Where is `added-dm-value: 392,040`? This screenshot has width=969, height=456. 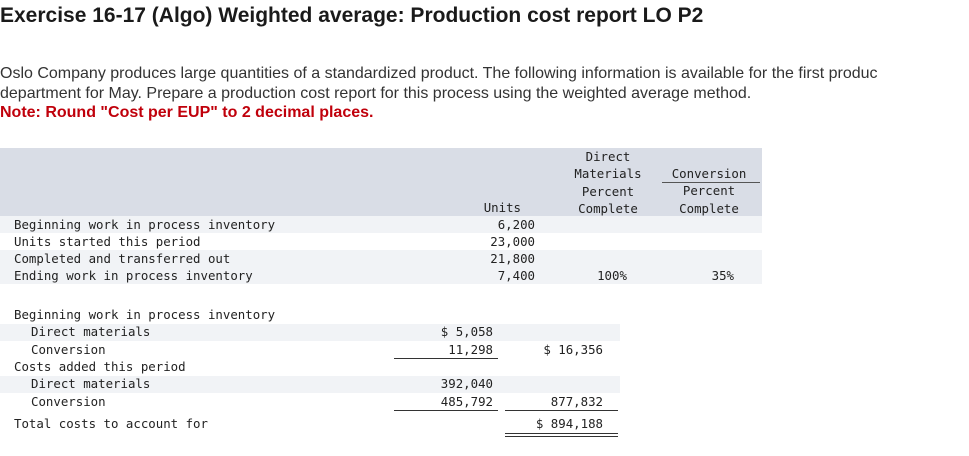
added-dm-value: 392,040 is located at coordinates (466, 383).